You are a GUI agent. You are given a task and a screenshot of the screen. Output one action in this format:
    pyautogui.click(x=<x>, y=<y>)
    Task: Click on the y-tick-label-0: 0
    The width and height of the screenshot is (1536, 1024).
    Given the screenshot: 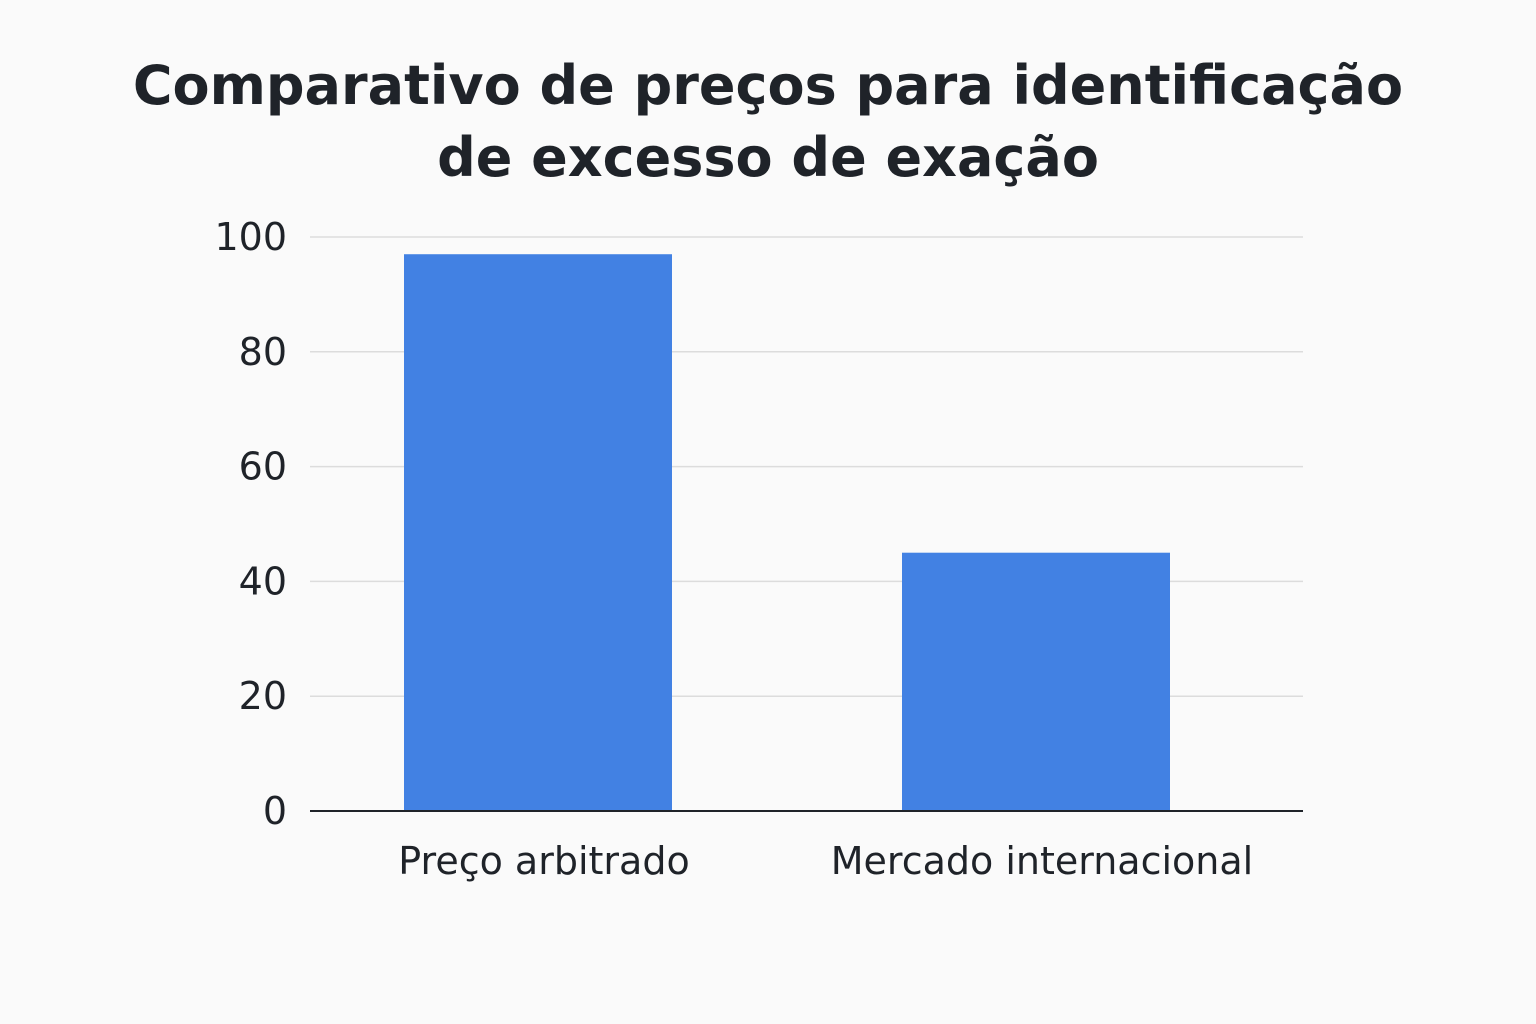 What is the action you would take?
    pyautogui.click(x=275, y=811)
    